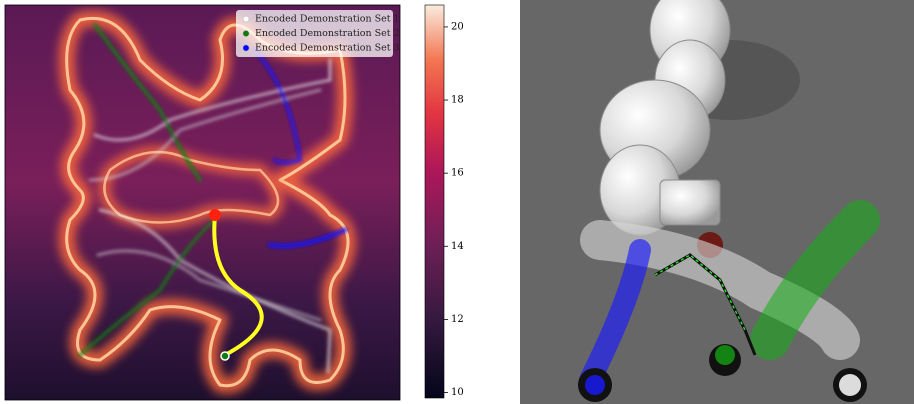  I want to click on tick-label: 14, so click(457, 246).